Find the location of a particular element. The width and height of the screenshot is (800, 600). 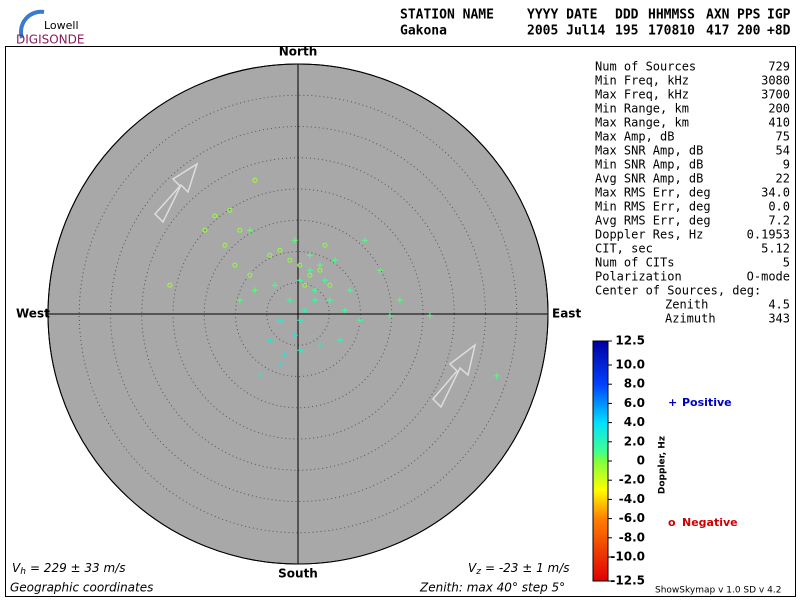

colorbar-tick-label: -10.0 is located at coordinates (627, 557).